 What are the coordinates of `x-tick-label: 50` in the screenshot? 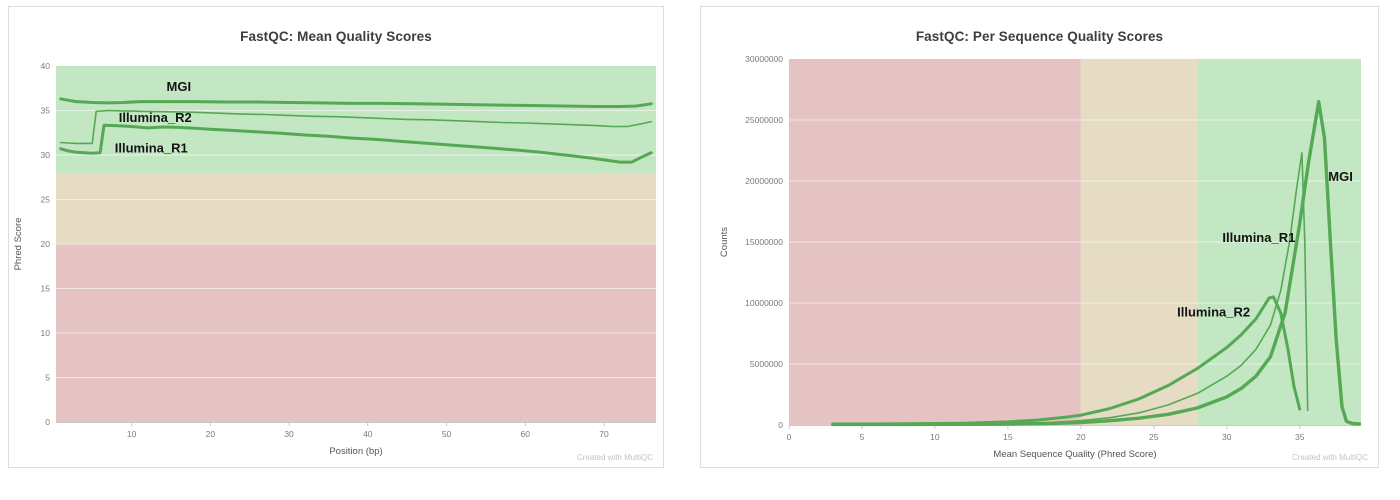 It's located at (447, 434).